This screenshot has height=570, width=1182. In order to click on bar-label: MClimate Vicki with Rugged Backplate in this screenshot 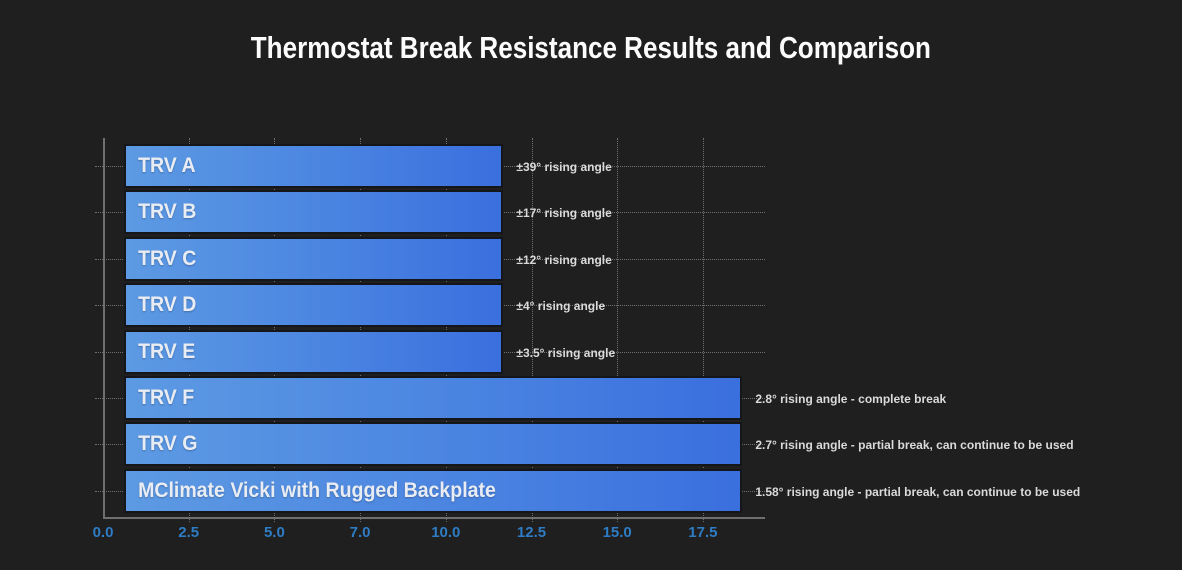, I will do `click(316, 490)`.